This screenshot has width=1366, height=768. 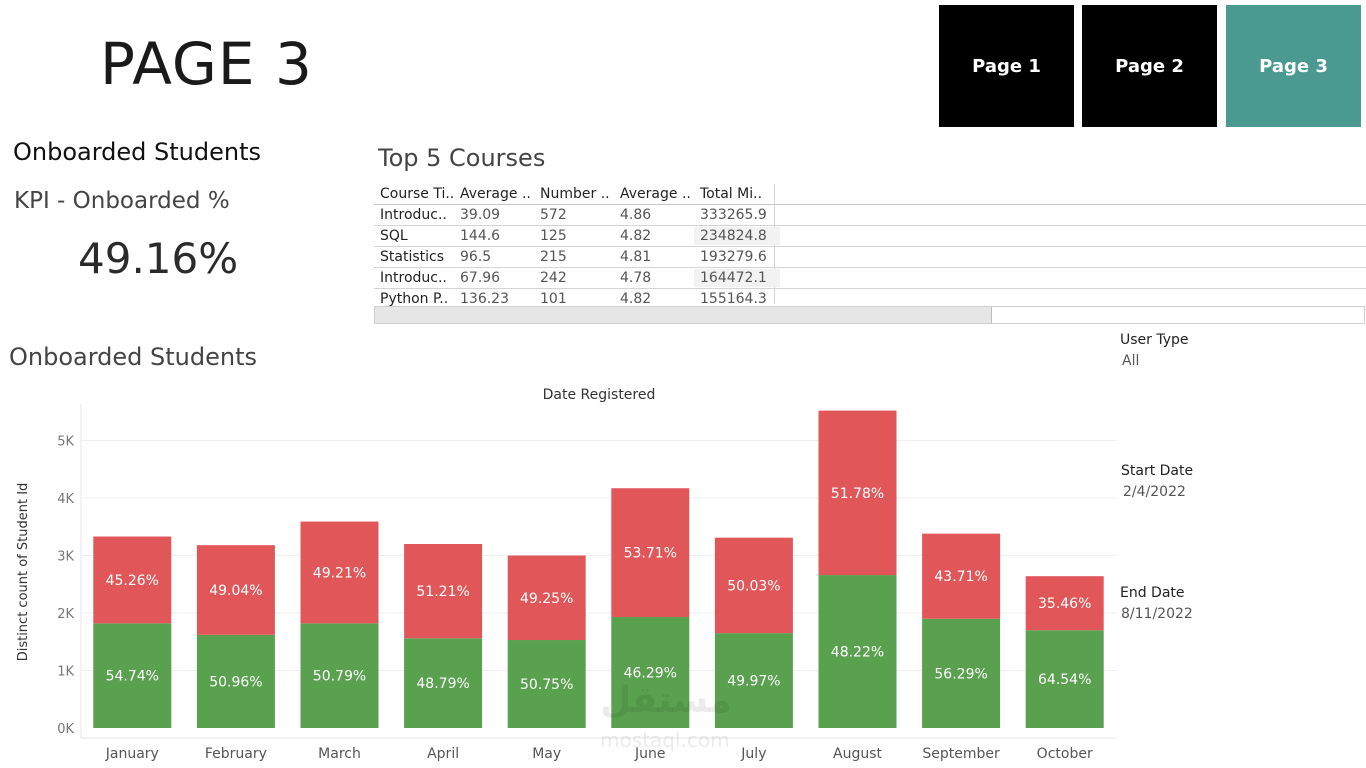 I want to click on table-row: Introduc.. 39.09 572 4.86 333265.9, so click(x=870, y=215).